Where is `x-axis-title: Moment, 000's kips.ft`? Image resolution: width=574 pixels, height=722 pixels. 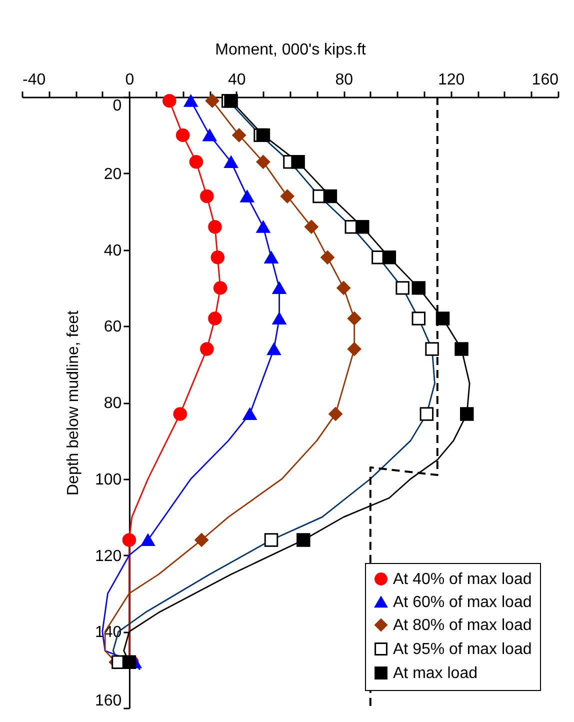 x-axis-title: Moment, 000's kips.ft is located at coordinates (290, 50).